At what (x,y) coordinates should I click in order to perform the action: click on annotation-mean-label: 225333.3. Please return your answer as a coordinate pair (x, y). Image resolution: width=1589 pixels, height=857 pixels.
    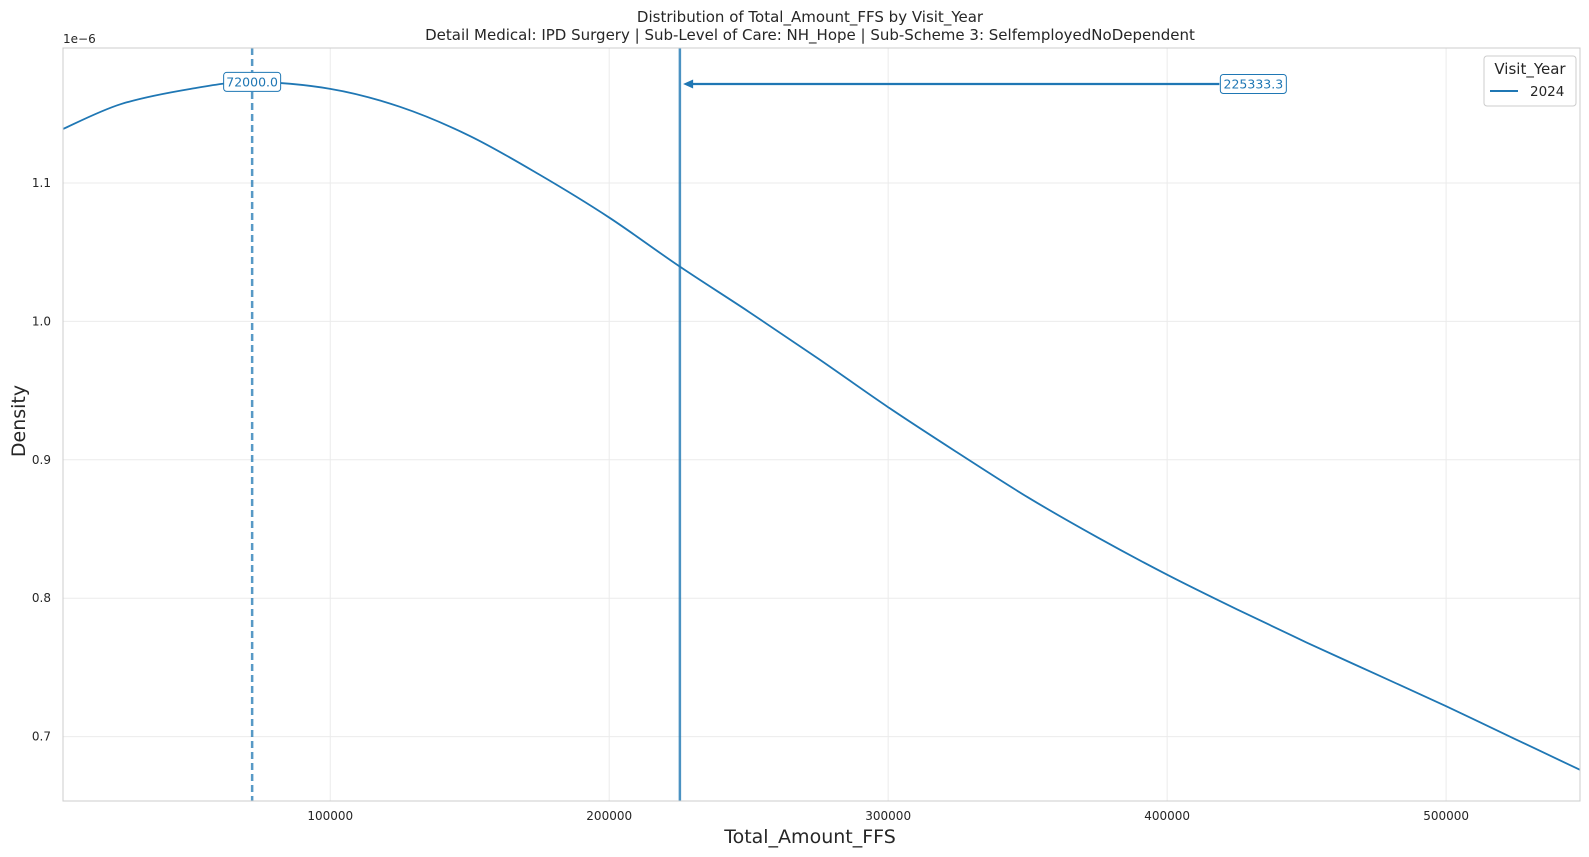
    Looking at the image, I should click on (1254, 83).